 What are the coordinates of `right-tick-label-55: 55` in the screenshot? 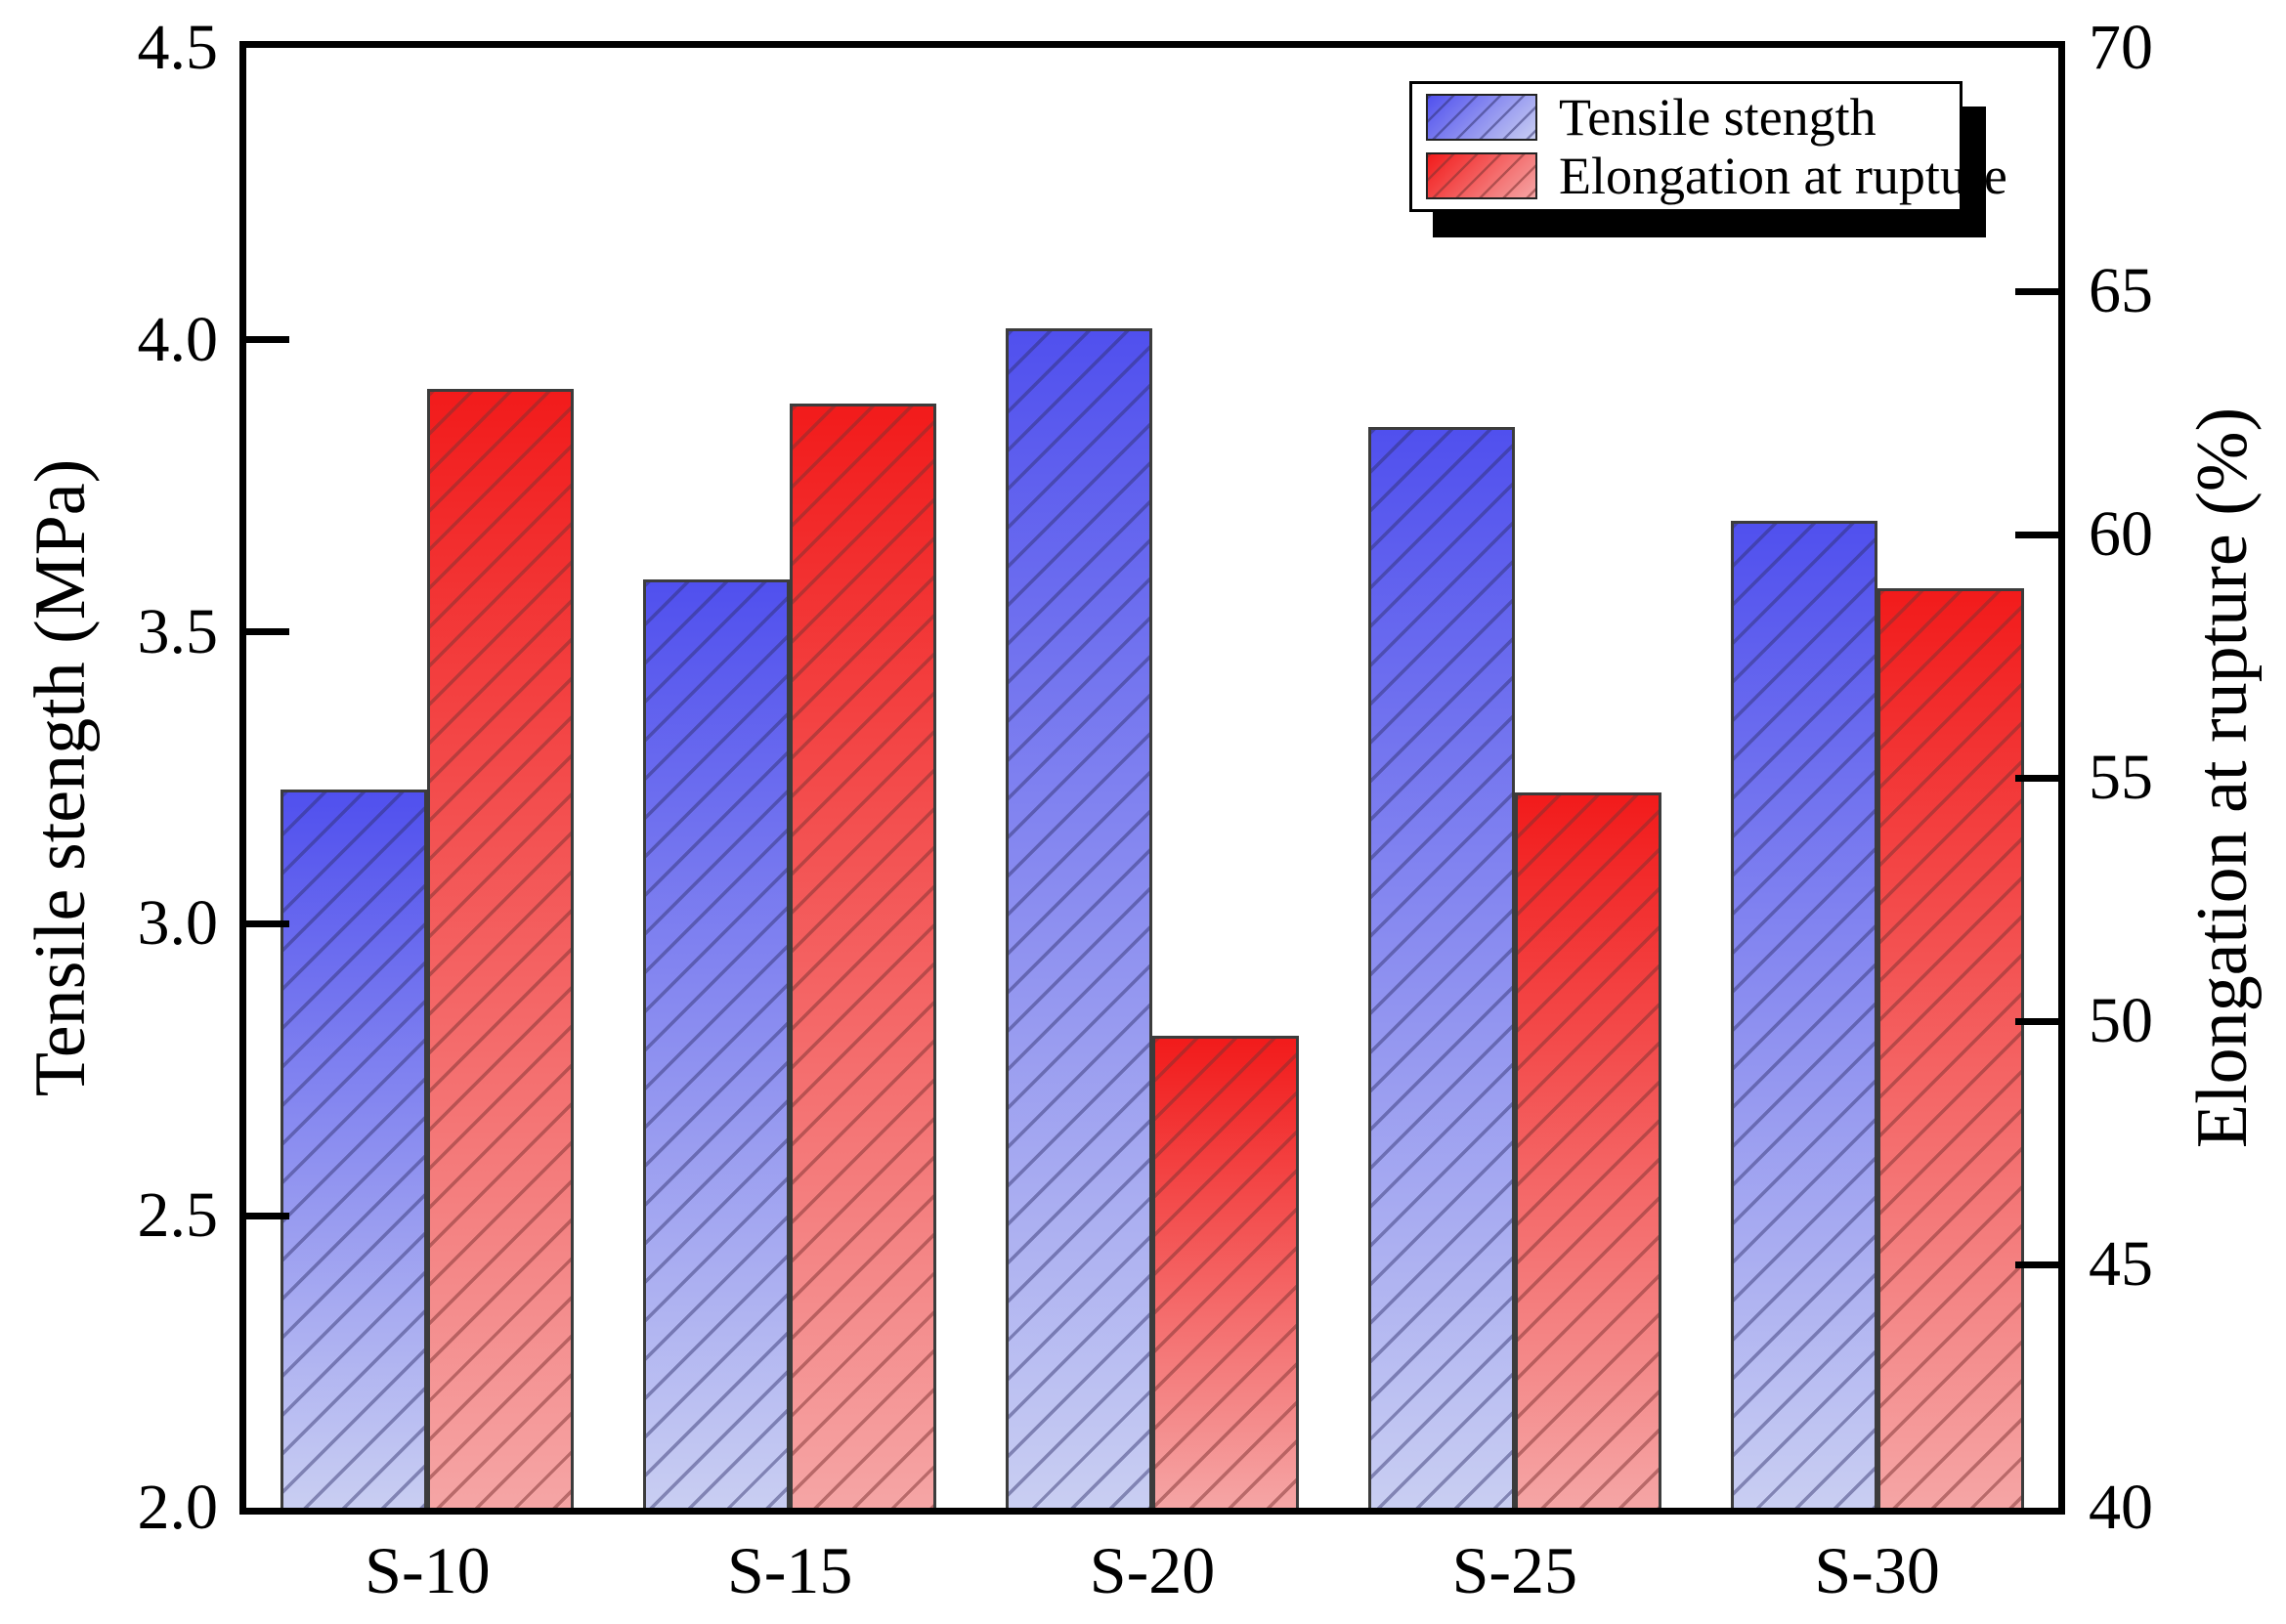 It's located at (2121, 778).